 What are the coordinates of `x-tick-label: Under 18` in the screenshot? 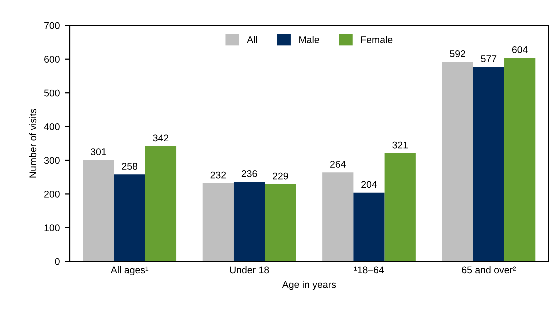 It's located at (250, 270).